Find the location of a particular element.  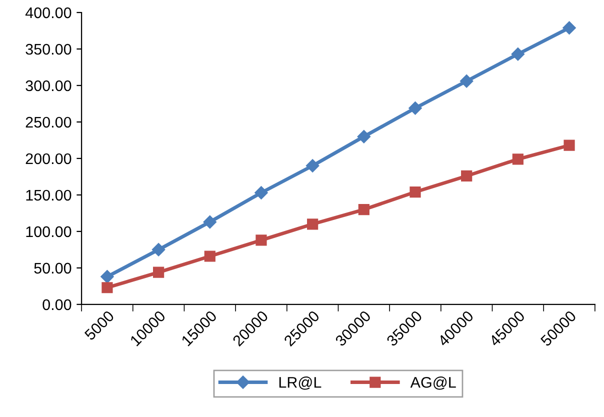

y-tick-label: 0.00 is located at coordinates (57, 304).